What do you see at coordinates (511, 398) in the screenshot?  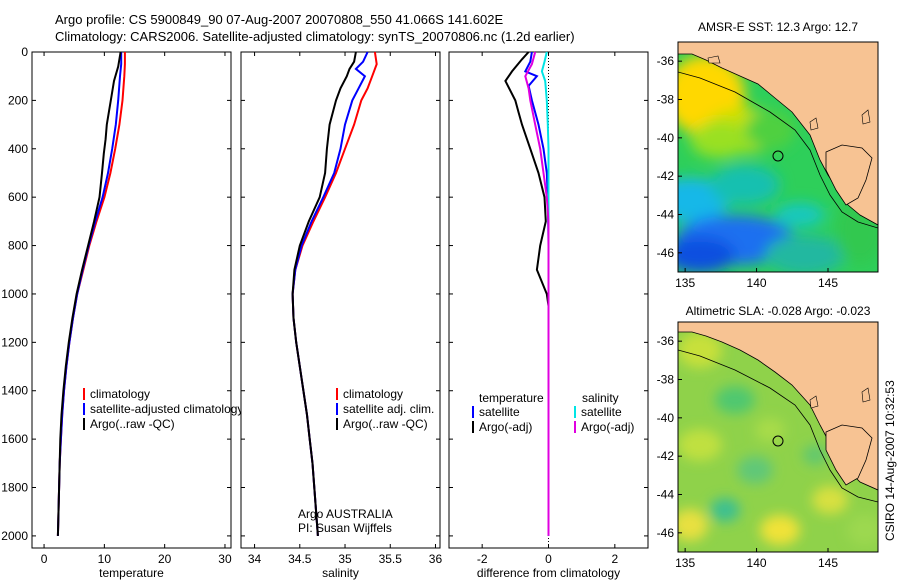 I see `legend-header-temperature: temperature` at bounding box center [511, 398].